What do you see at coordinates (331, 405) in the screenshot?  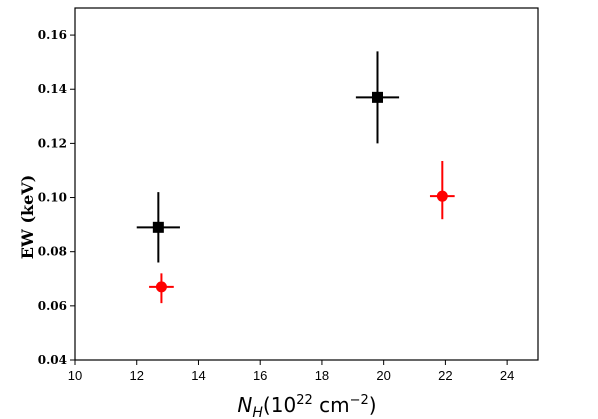 I see `x-axis-label-unit: cm` at bounding box center [331, 405].